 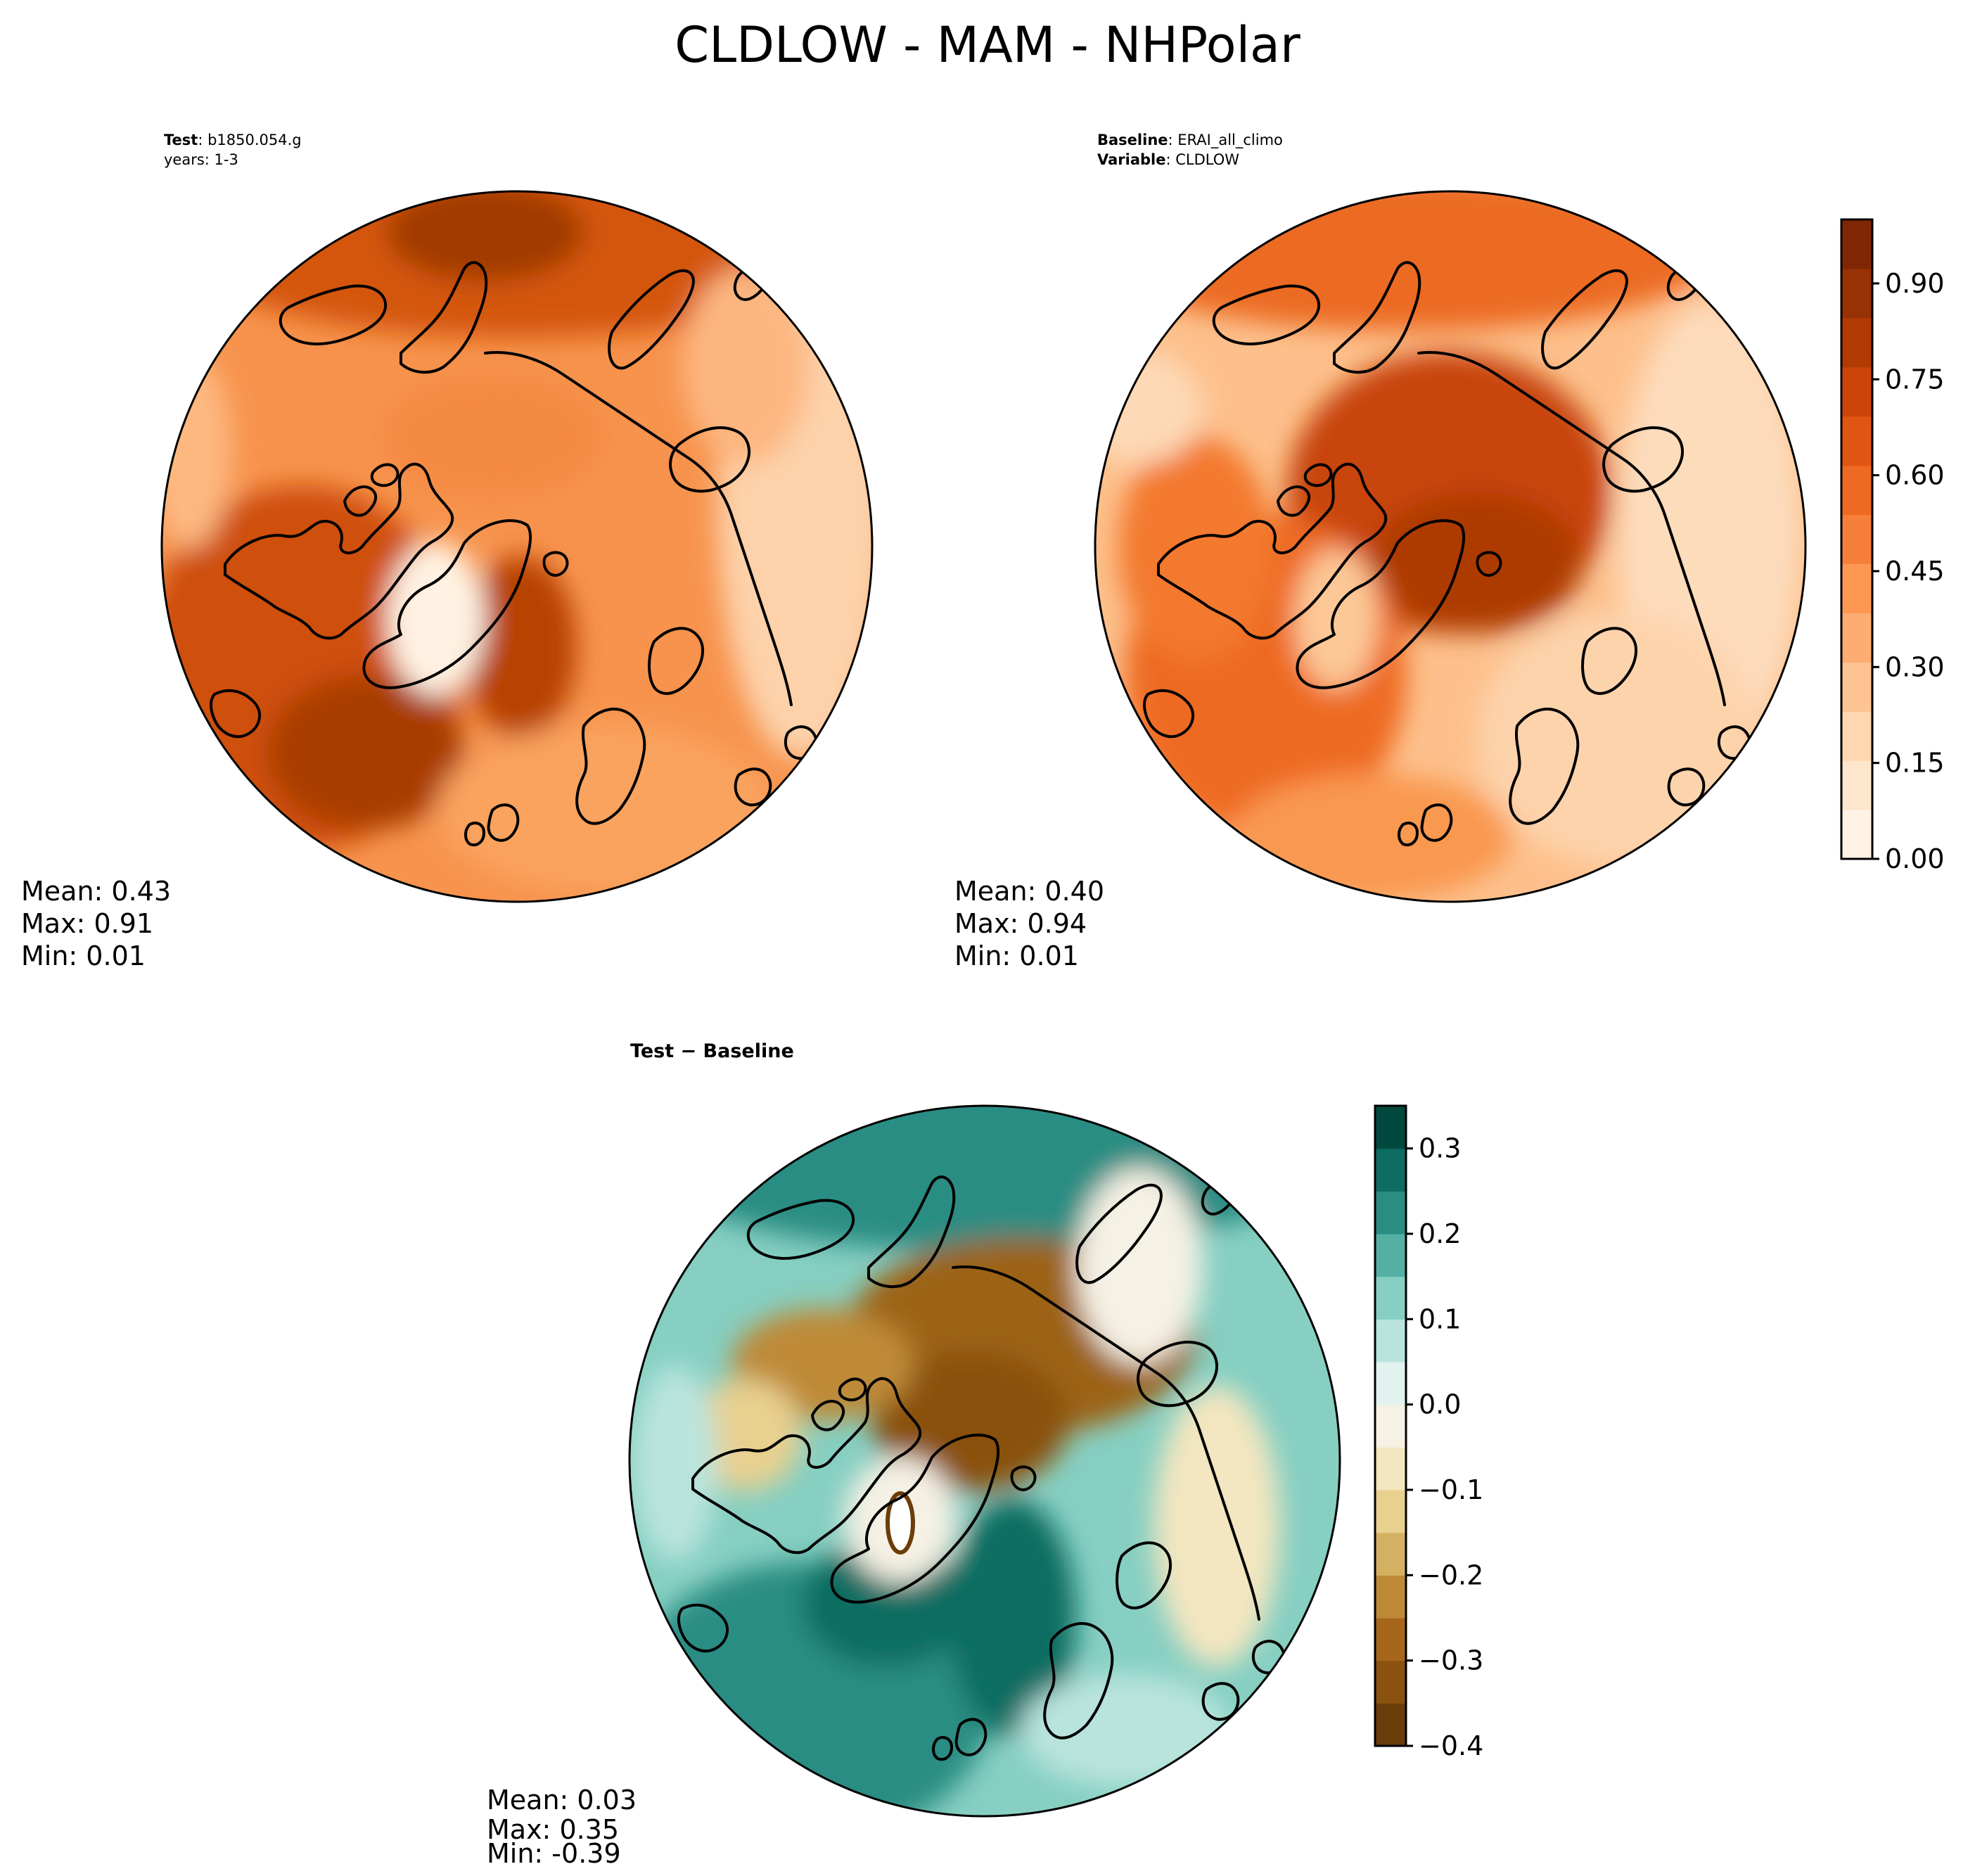 What do you see at coordinates (1029, 891) in the screenshot?
I see `baseline-mean: Mean: 0.40` at bounding box center [1029, 891].